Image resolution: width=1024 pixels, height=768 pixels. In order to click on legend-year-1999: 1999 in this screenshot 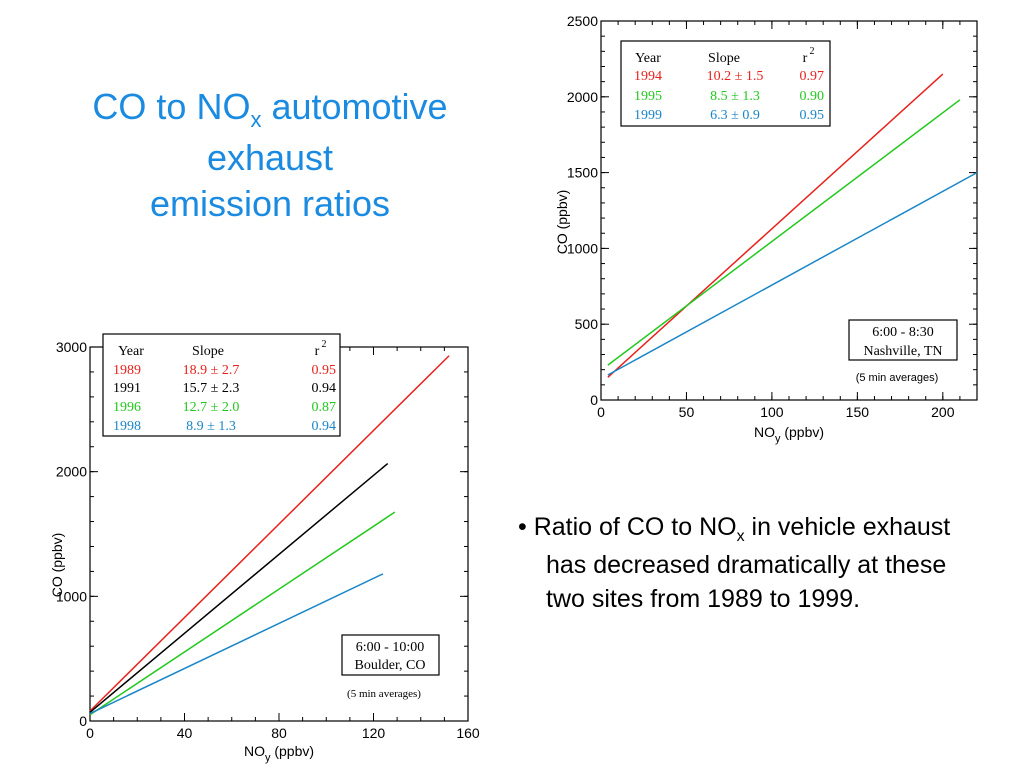, I will do `click(648, 115)`.